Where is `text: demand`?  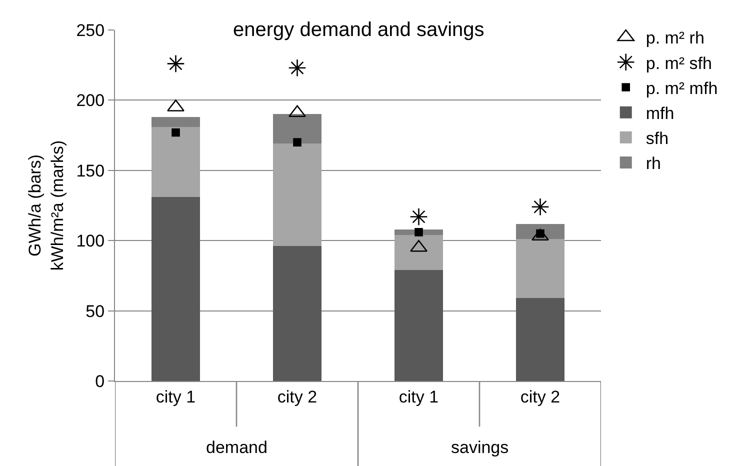
text: demand is located at coordinates (237, 447).